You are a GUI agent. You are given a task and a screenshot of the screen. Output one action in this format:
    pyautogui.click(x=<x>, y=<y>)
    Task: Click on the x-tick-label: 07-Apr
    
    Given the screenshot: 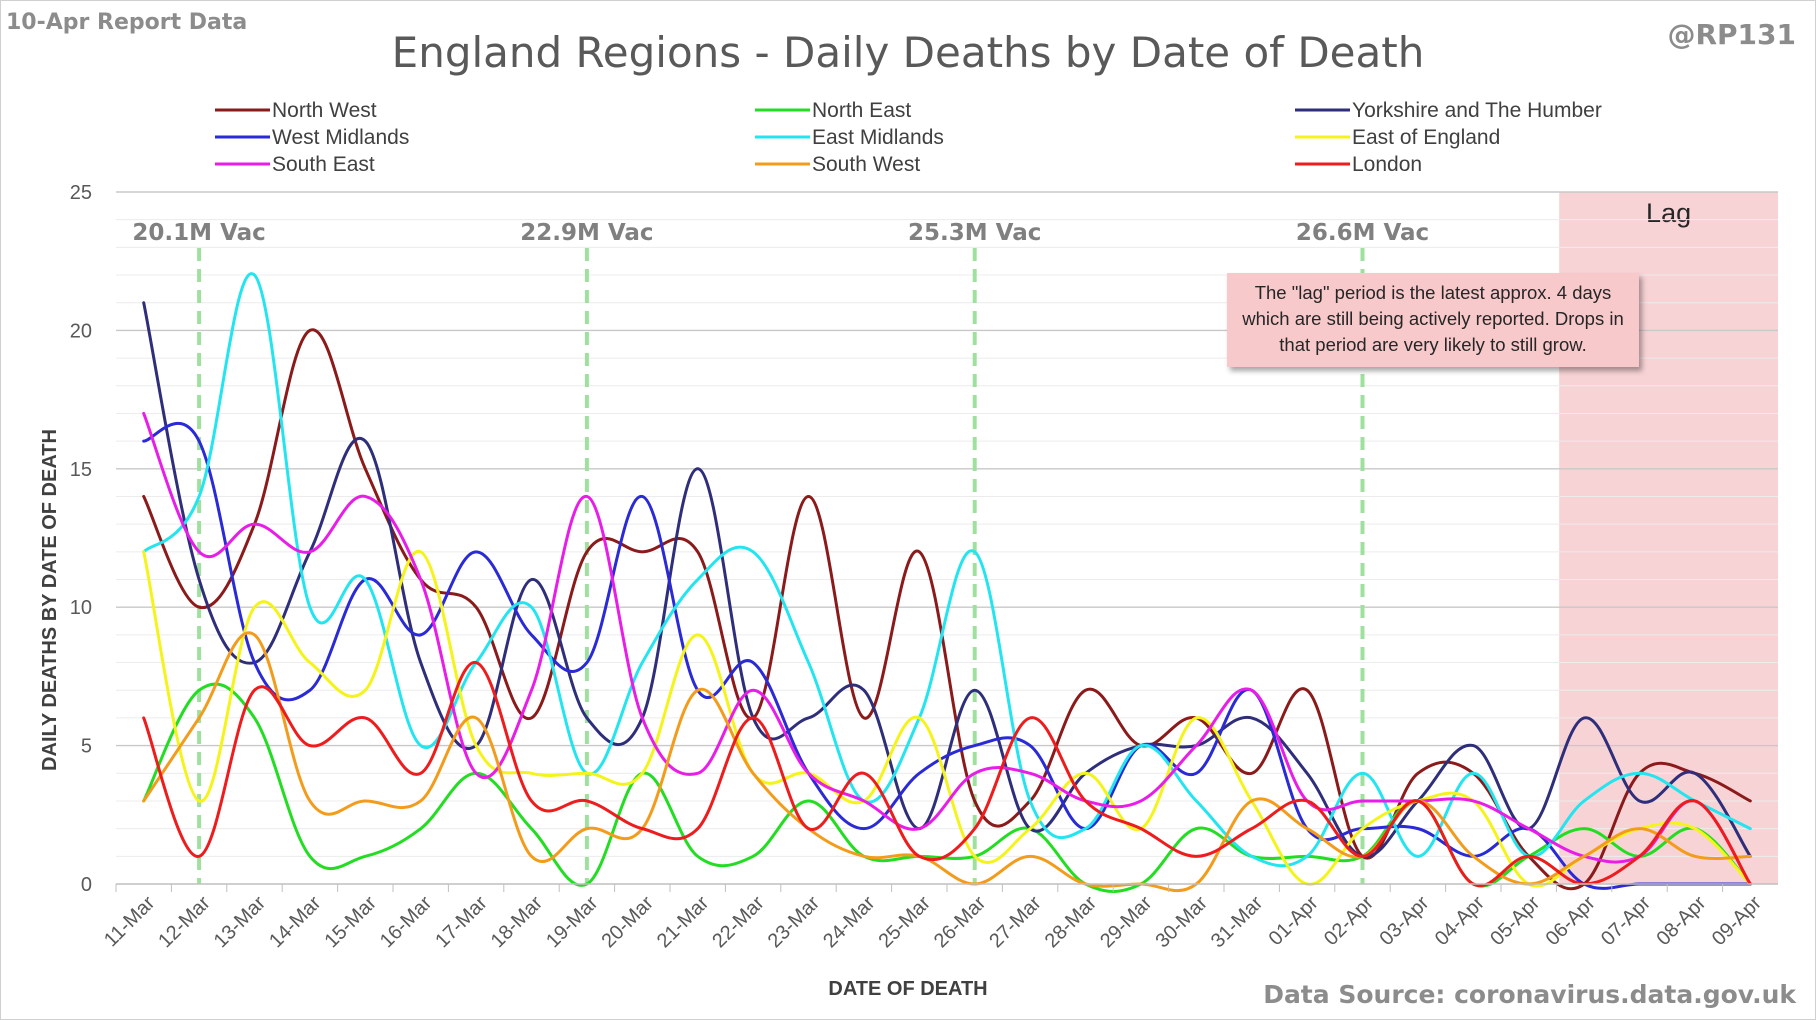 What is the action you would take?
    pyautogui.click(x=1626, y=921)
    